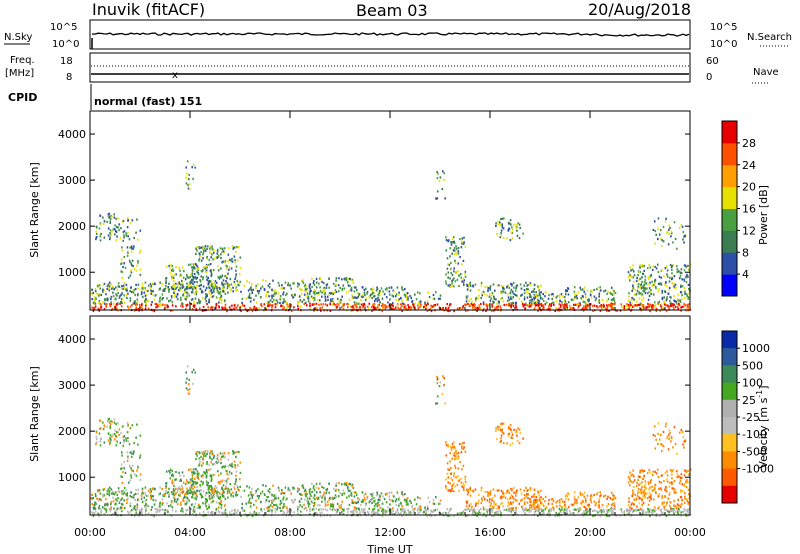 The width and height of the screenshot is (800, 554). I want to click on nsearch-label: N.Search, so click(769, 37).